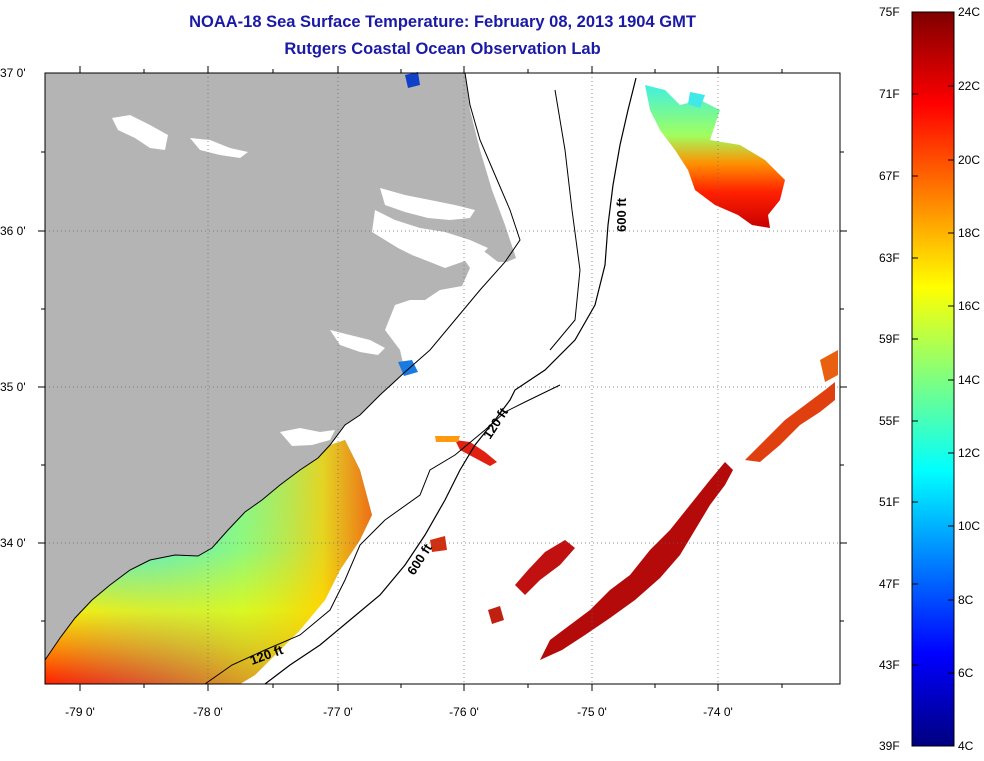 Image resolution: width=984 pixels, height=761 pixels. What do you see at coordinates (338, 712) in the screenshot?
I see `lon-label-77: -77 0'` at bounding box center [338, 712].